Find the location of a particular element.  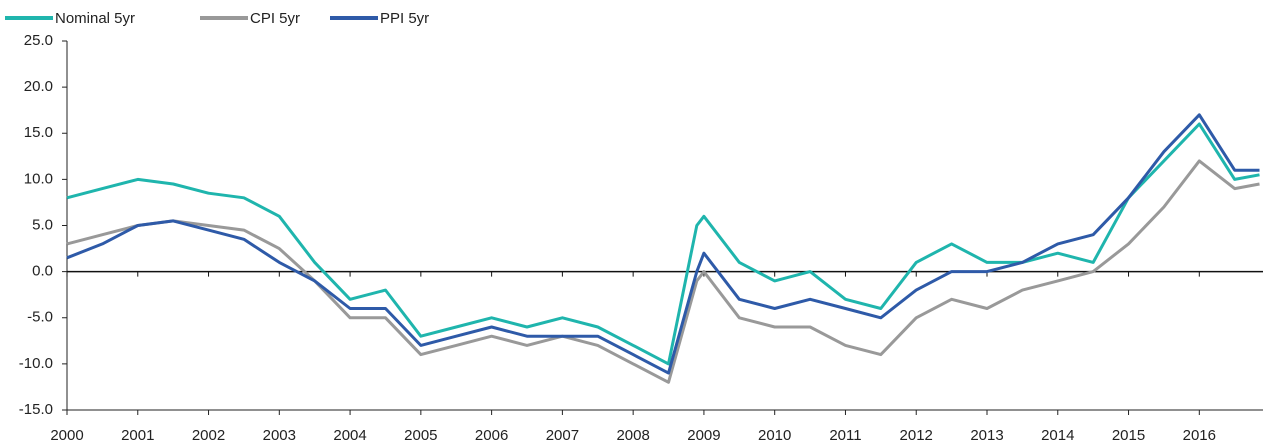

y-tick-label: 0.0 is located at coordinates (42, 271).